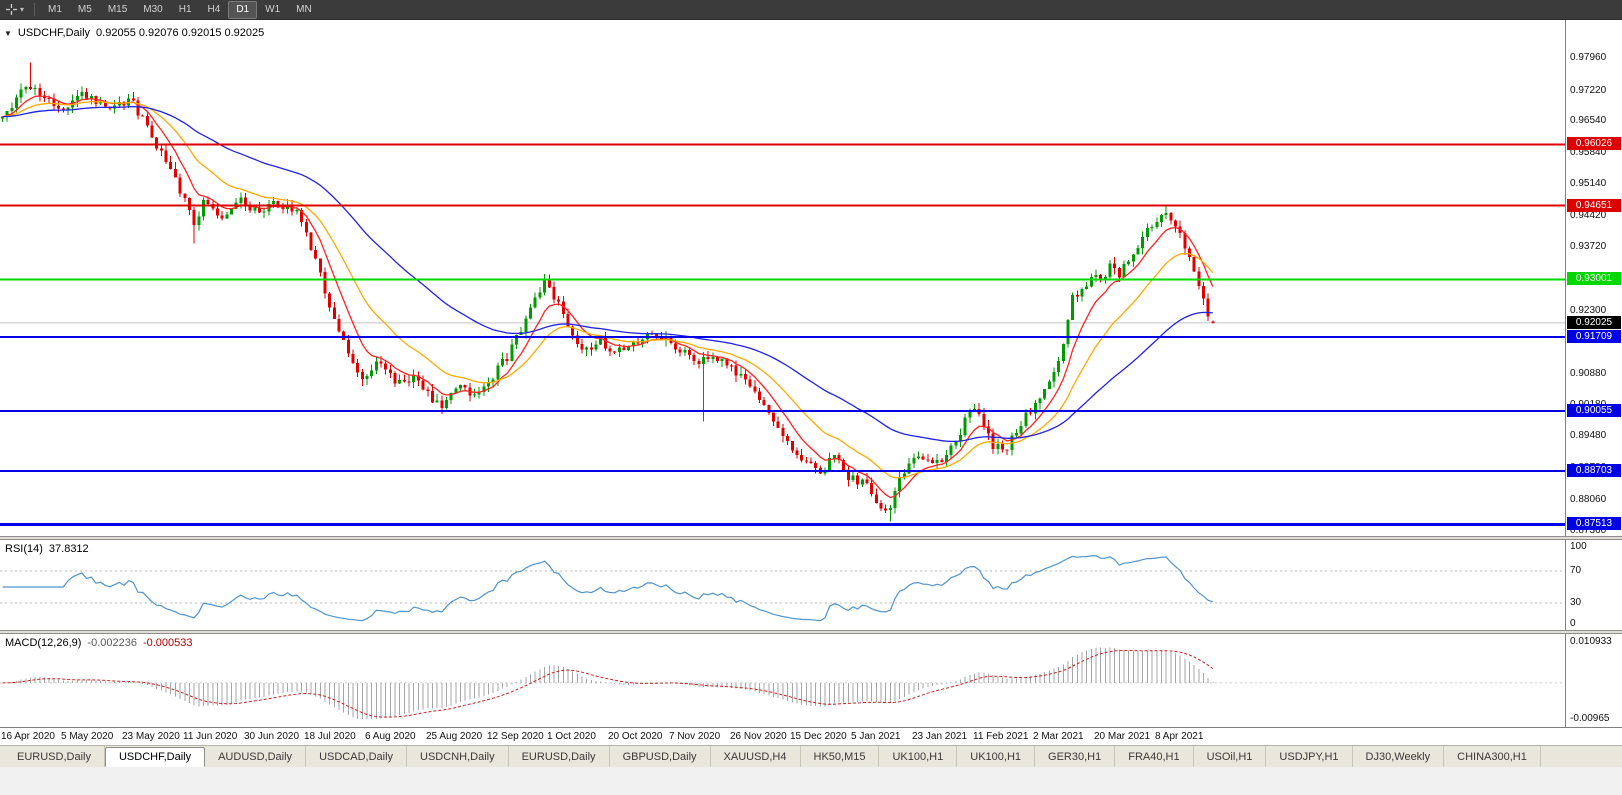 The image size is (1622, 795). Describe the element at coordinates (180, 33) in the screenshot. I see `chart-ohlc-values: 0.92055 0.92076 0.92015 0.92025` at that location.